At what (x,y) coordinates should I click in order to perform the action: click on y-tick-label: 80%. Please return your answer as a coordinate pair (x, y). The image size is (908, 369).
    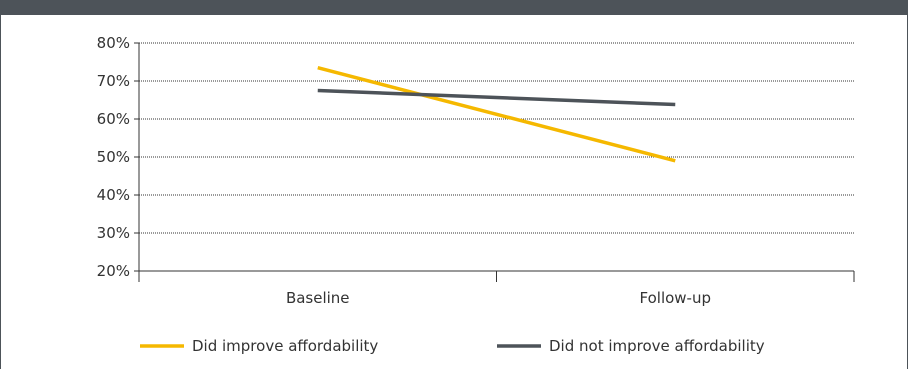
    Looking at the image, I should click on (113, 43).